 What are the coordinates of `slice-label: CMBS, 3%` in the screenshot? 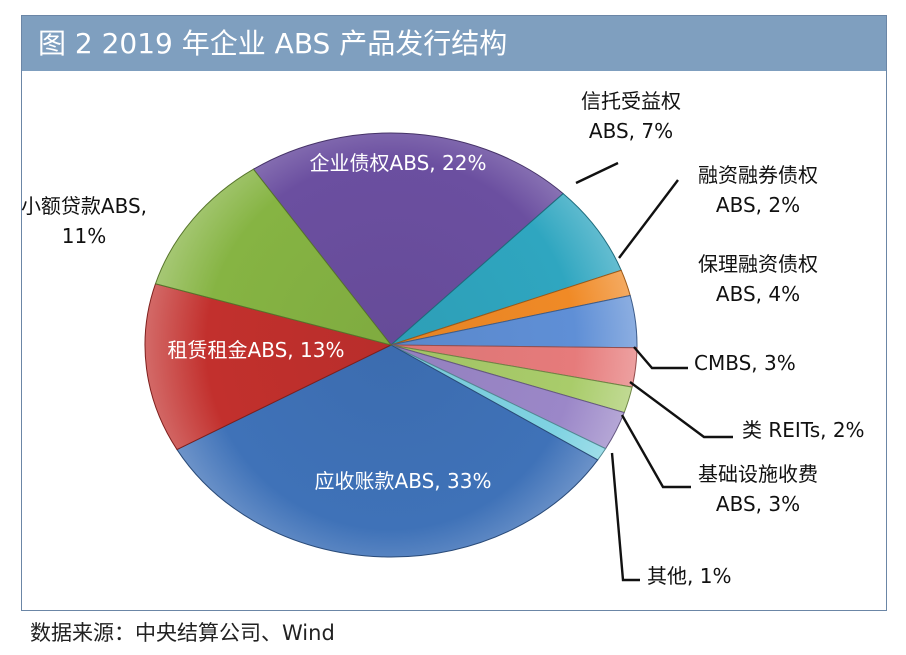 It's located at (745, 363).